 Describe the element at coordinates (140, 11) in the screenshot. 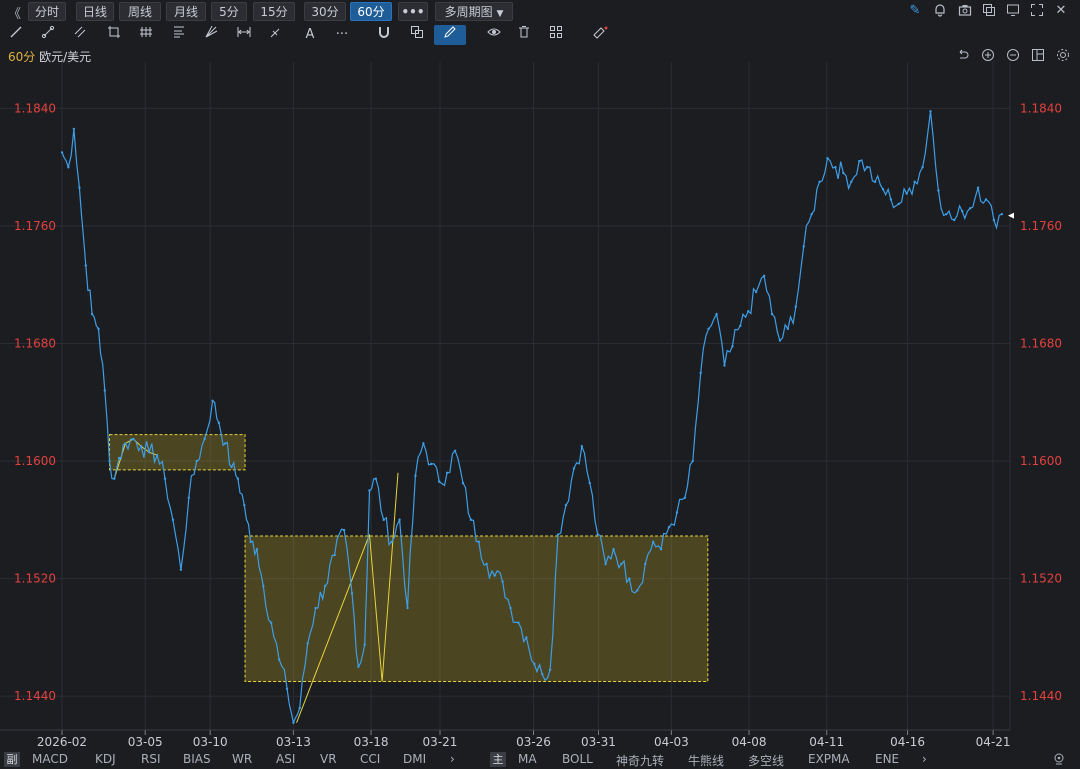

I see `period-tab-weekly: 周线` at that location.